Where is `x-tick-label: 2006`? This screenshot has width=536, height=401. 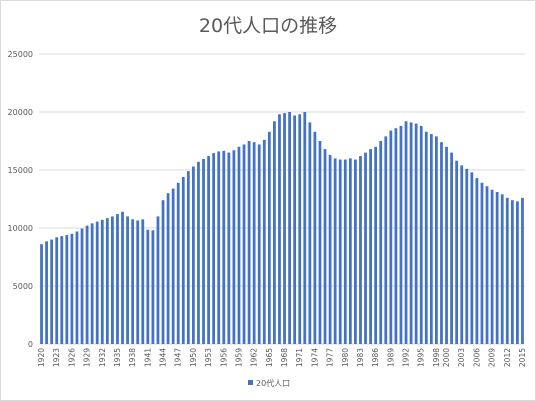 x-tick-label: 2006 is located at coordinates (476, 357).